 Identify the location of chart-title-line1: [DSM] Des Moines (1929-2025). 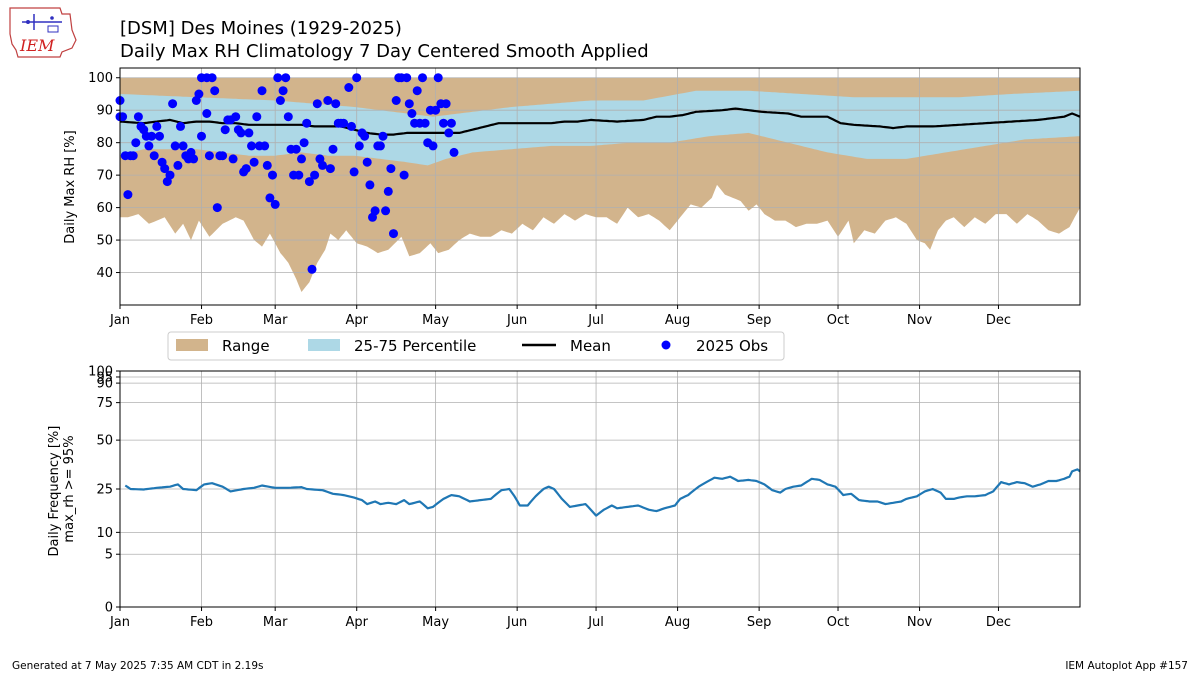
(261, 28).